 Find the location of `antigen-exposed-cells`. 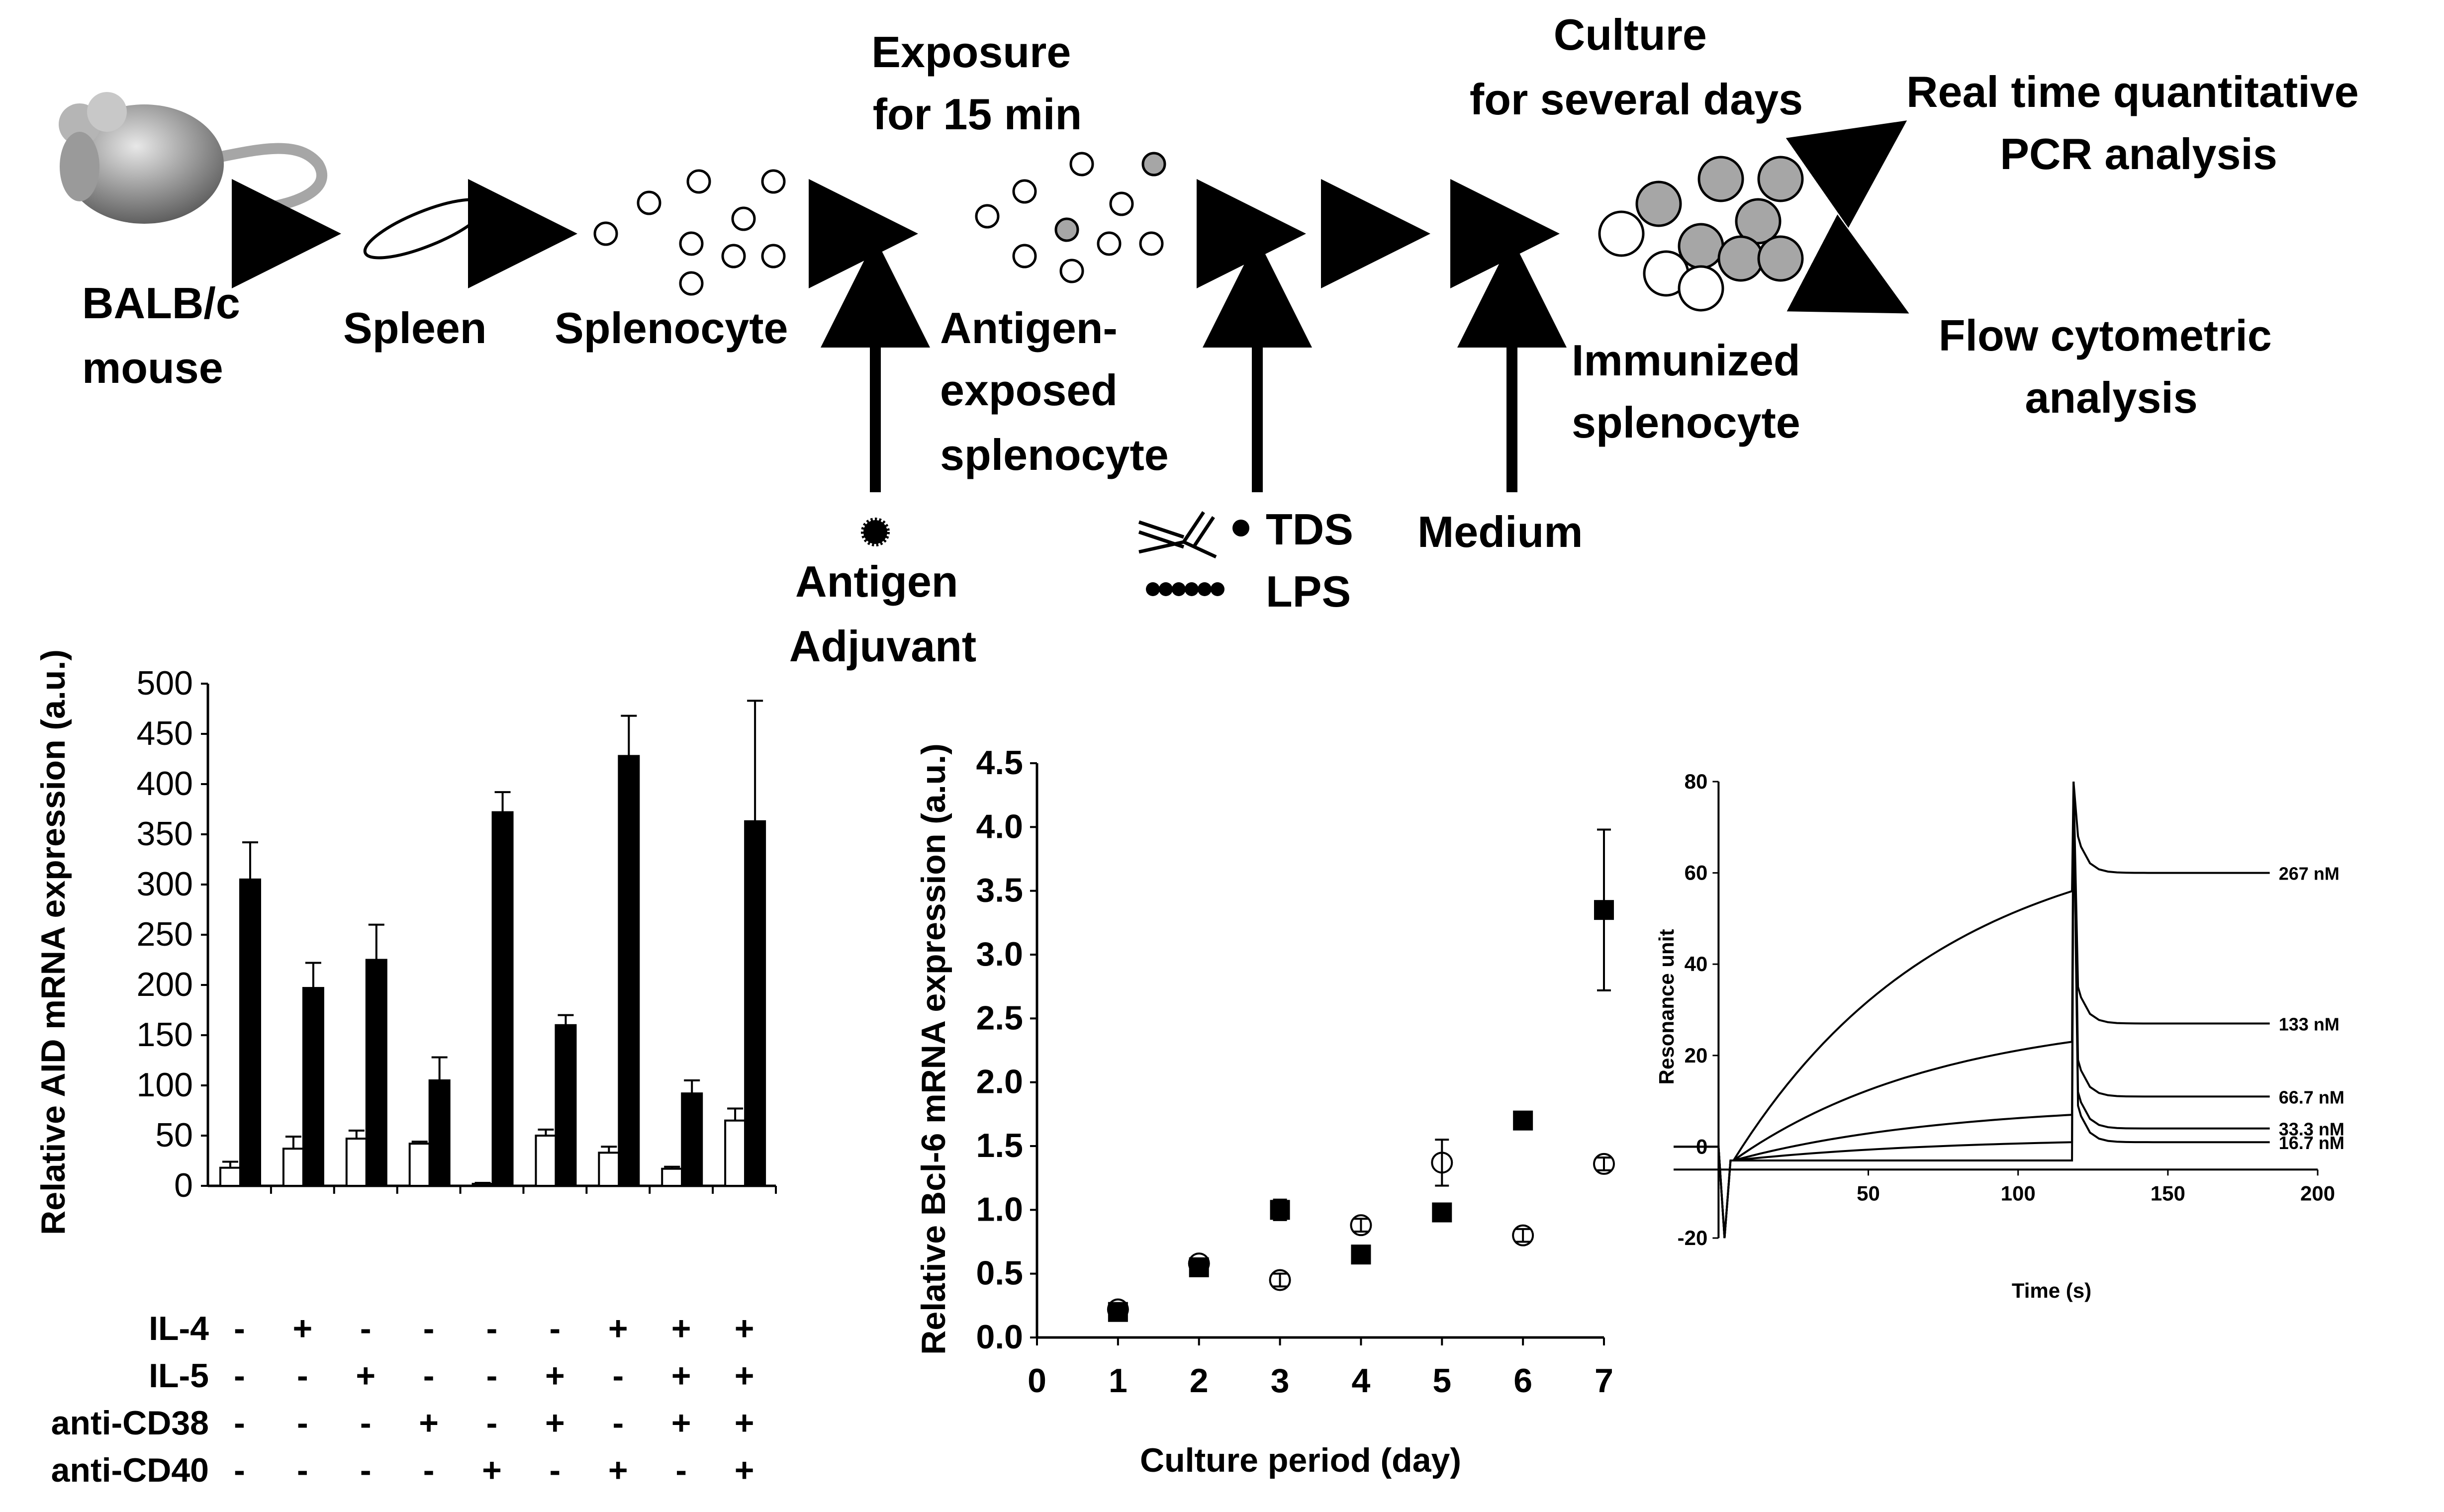

antigen-exposed-cells is located at coordinates (1070, 217).